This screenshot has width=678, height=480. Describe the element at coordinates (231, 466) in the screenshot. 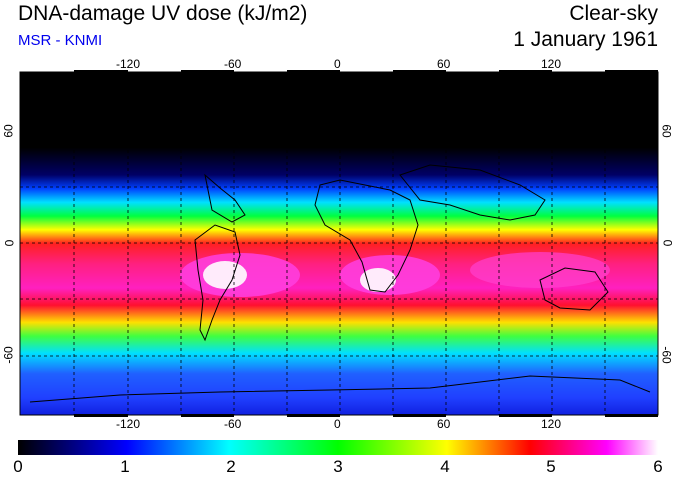

I see `colorbar-label: 2` at that location.